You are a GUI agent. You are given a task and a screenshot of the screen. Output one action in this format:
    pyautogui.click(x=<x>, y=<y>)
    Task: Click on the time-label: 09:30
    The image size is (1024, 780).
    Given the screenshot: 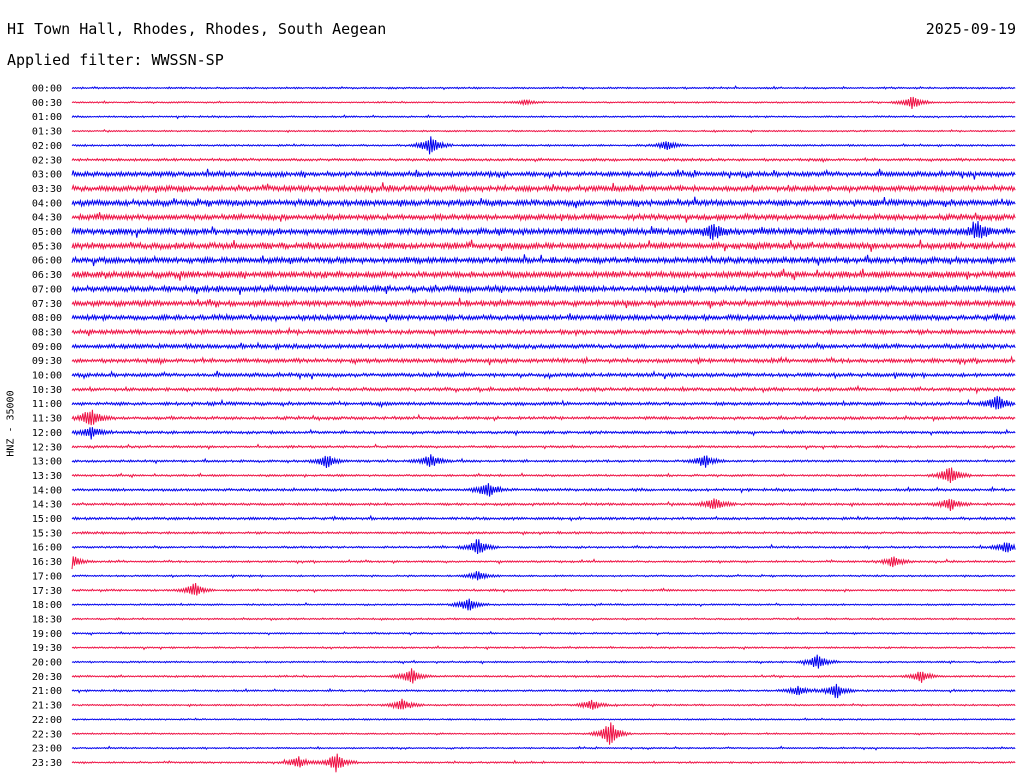 What is the action you would take?
    pyautogui.click(x=47, y=361)
    